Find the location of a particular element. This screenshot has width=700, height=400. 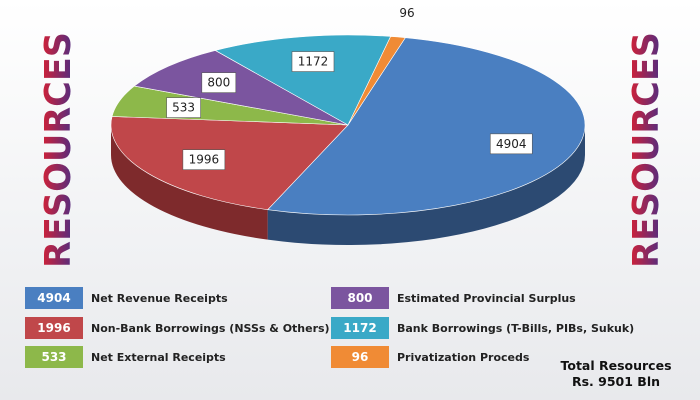

legend-item: 96 Privatization Proceds is located at coordinates (430, 357).